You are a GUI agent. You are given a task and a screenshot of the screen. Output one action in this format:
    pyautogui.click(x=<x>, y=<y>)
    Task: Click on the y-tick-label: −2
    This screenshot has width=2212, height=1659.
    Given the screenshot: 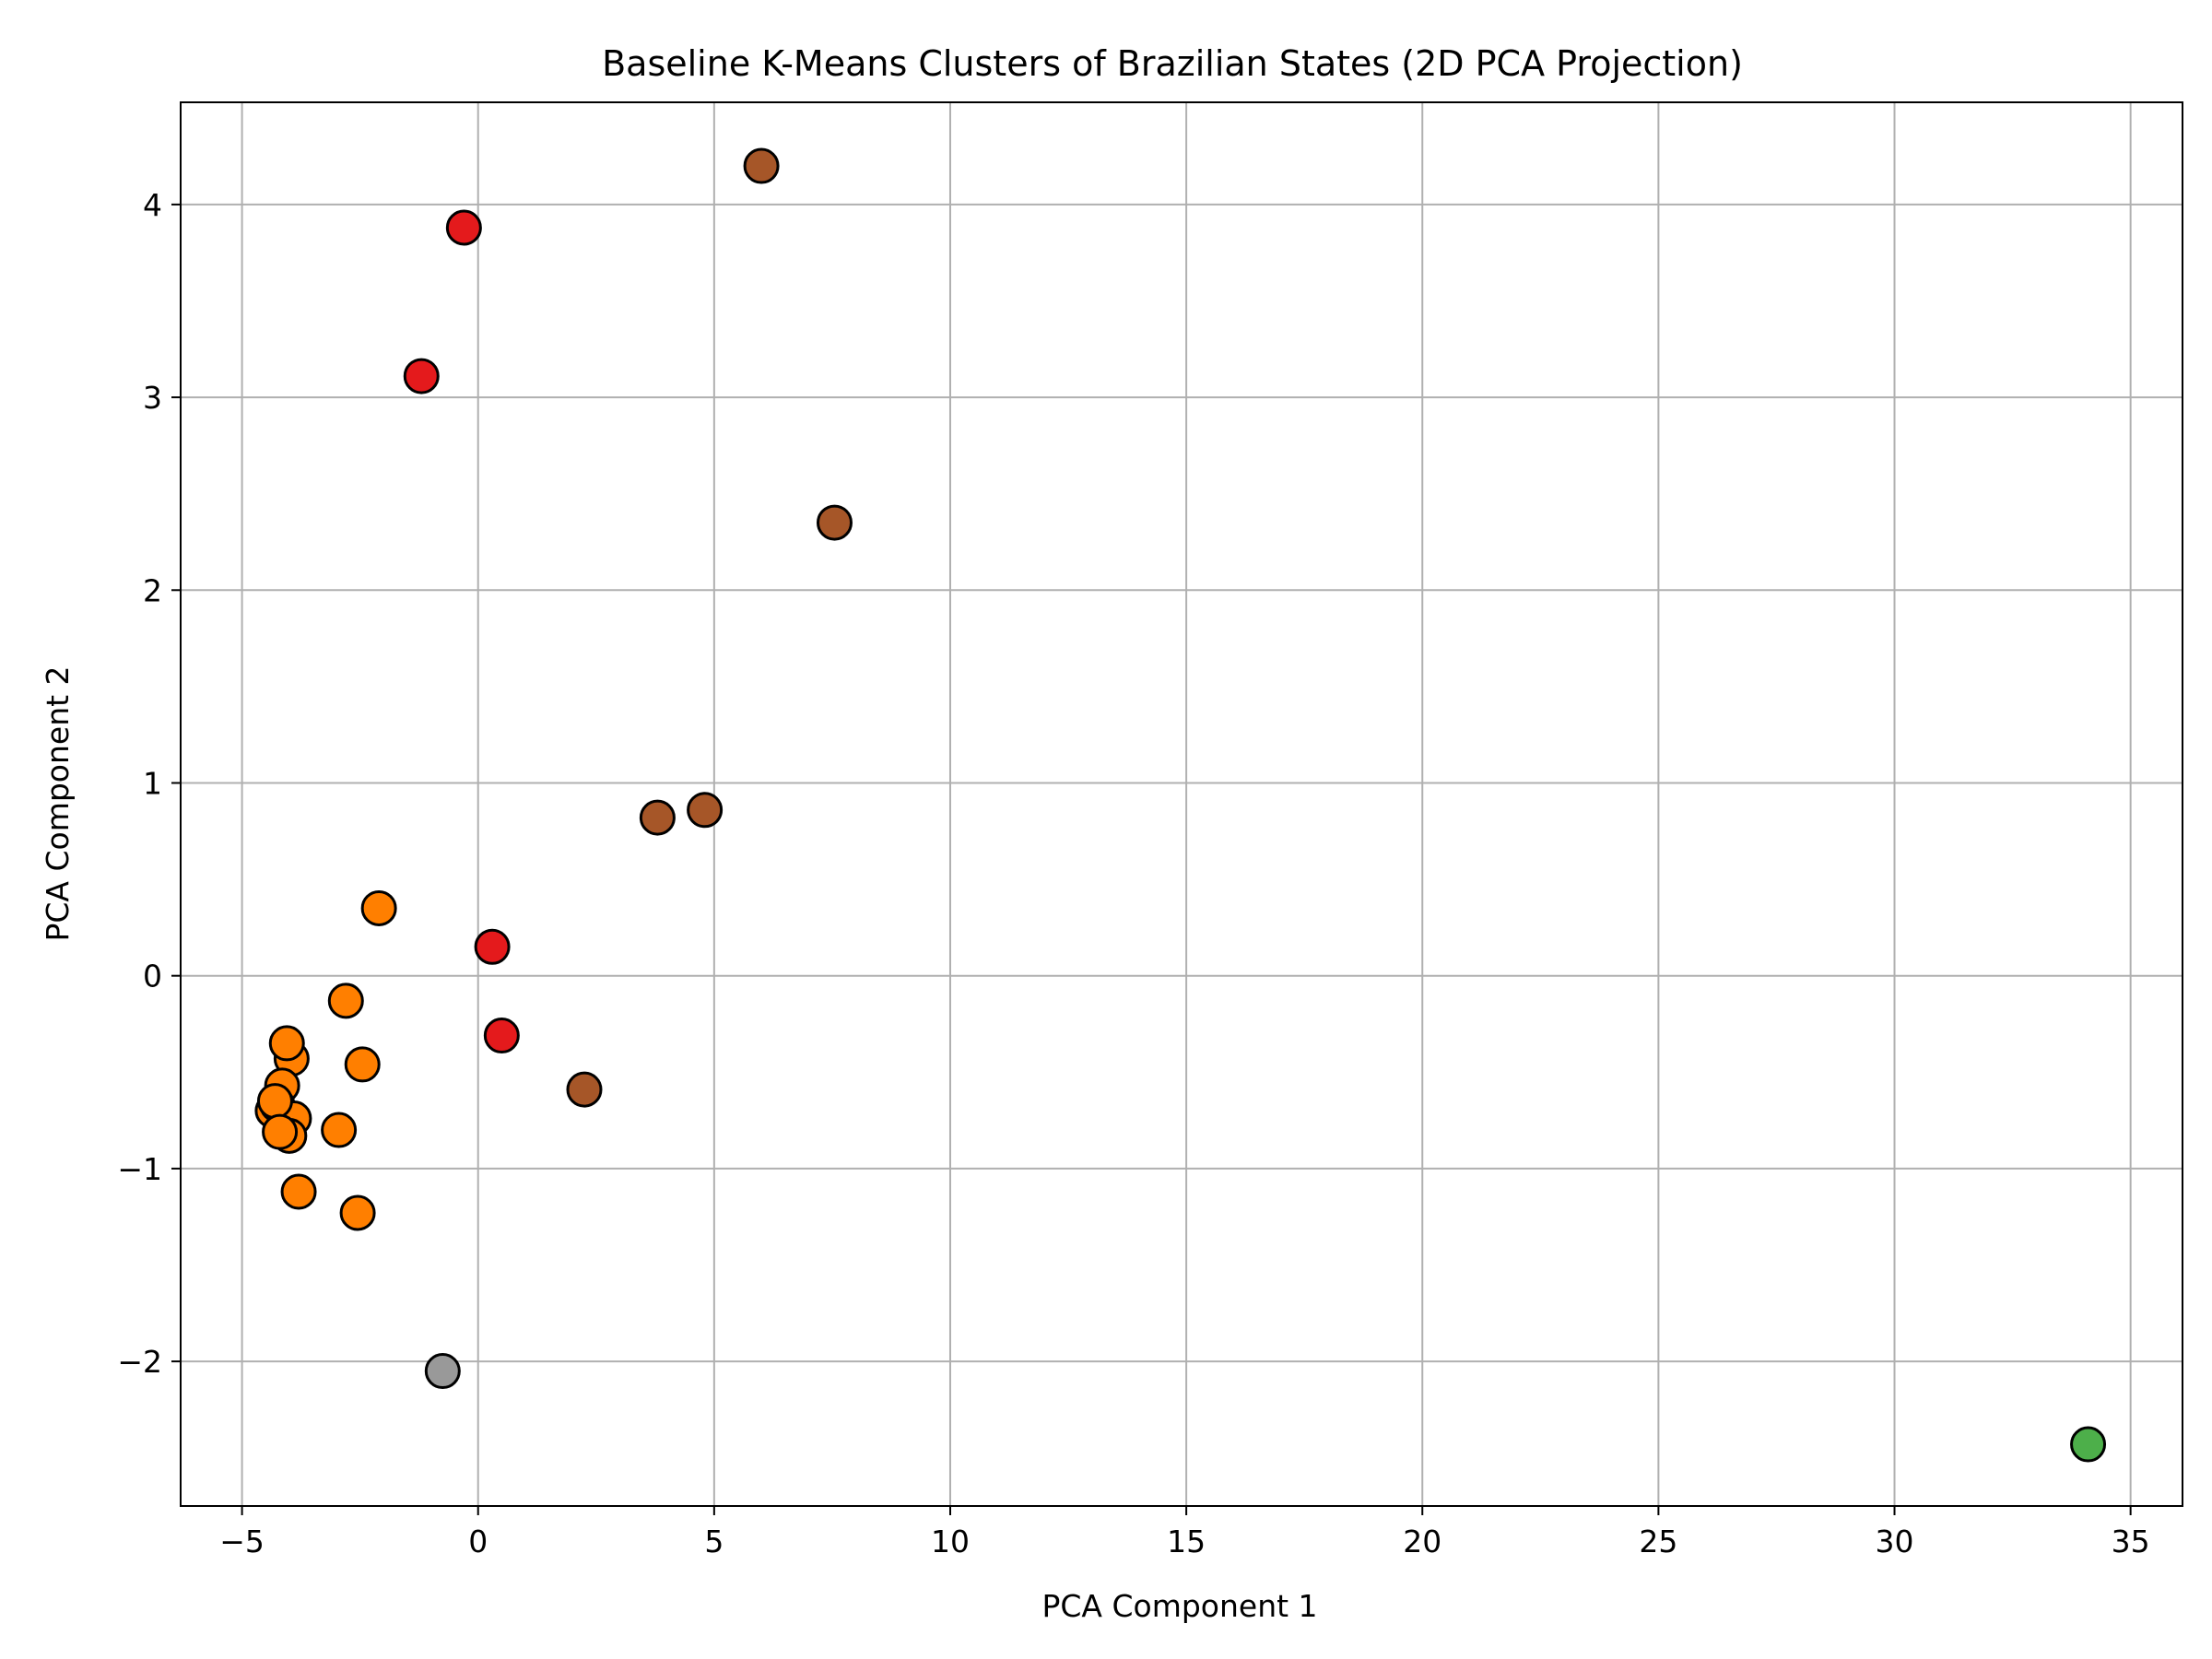 What is the action you would take?
    pyautogui.click(x=139, y=1362)
    